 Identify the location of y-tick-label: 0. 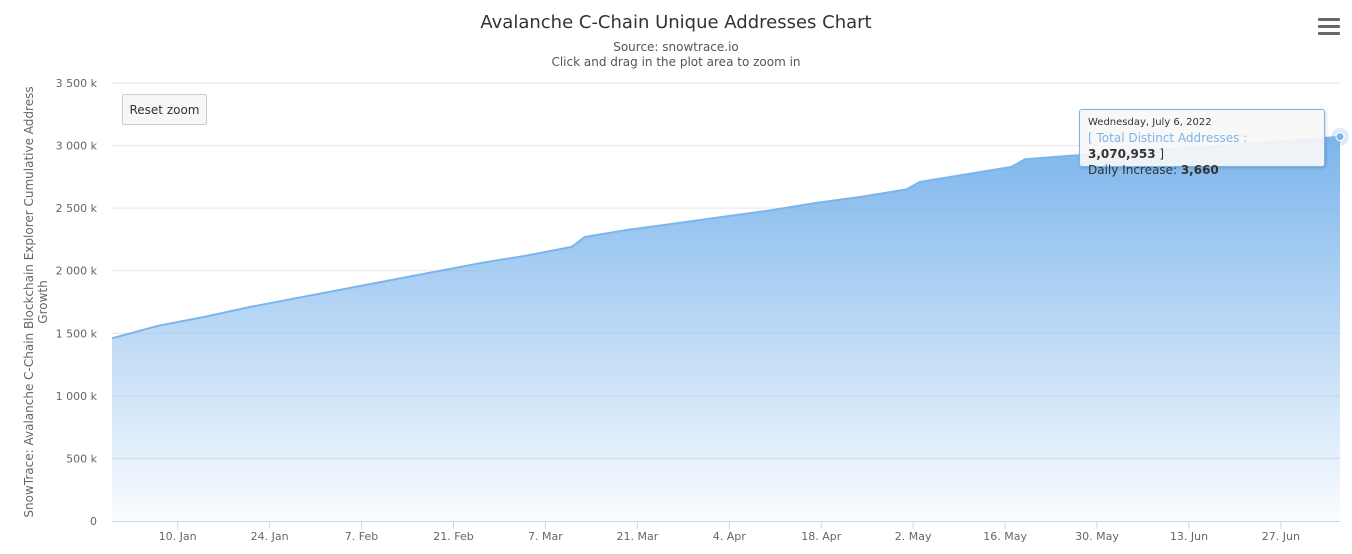
(93, 521).